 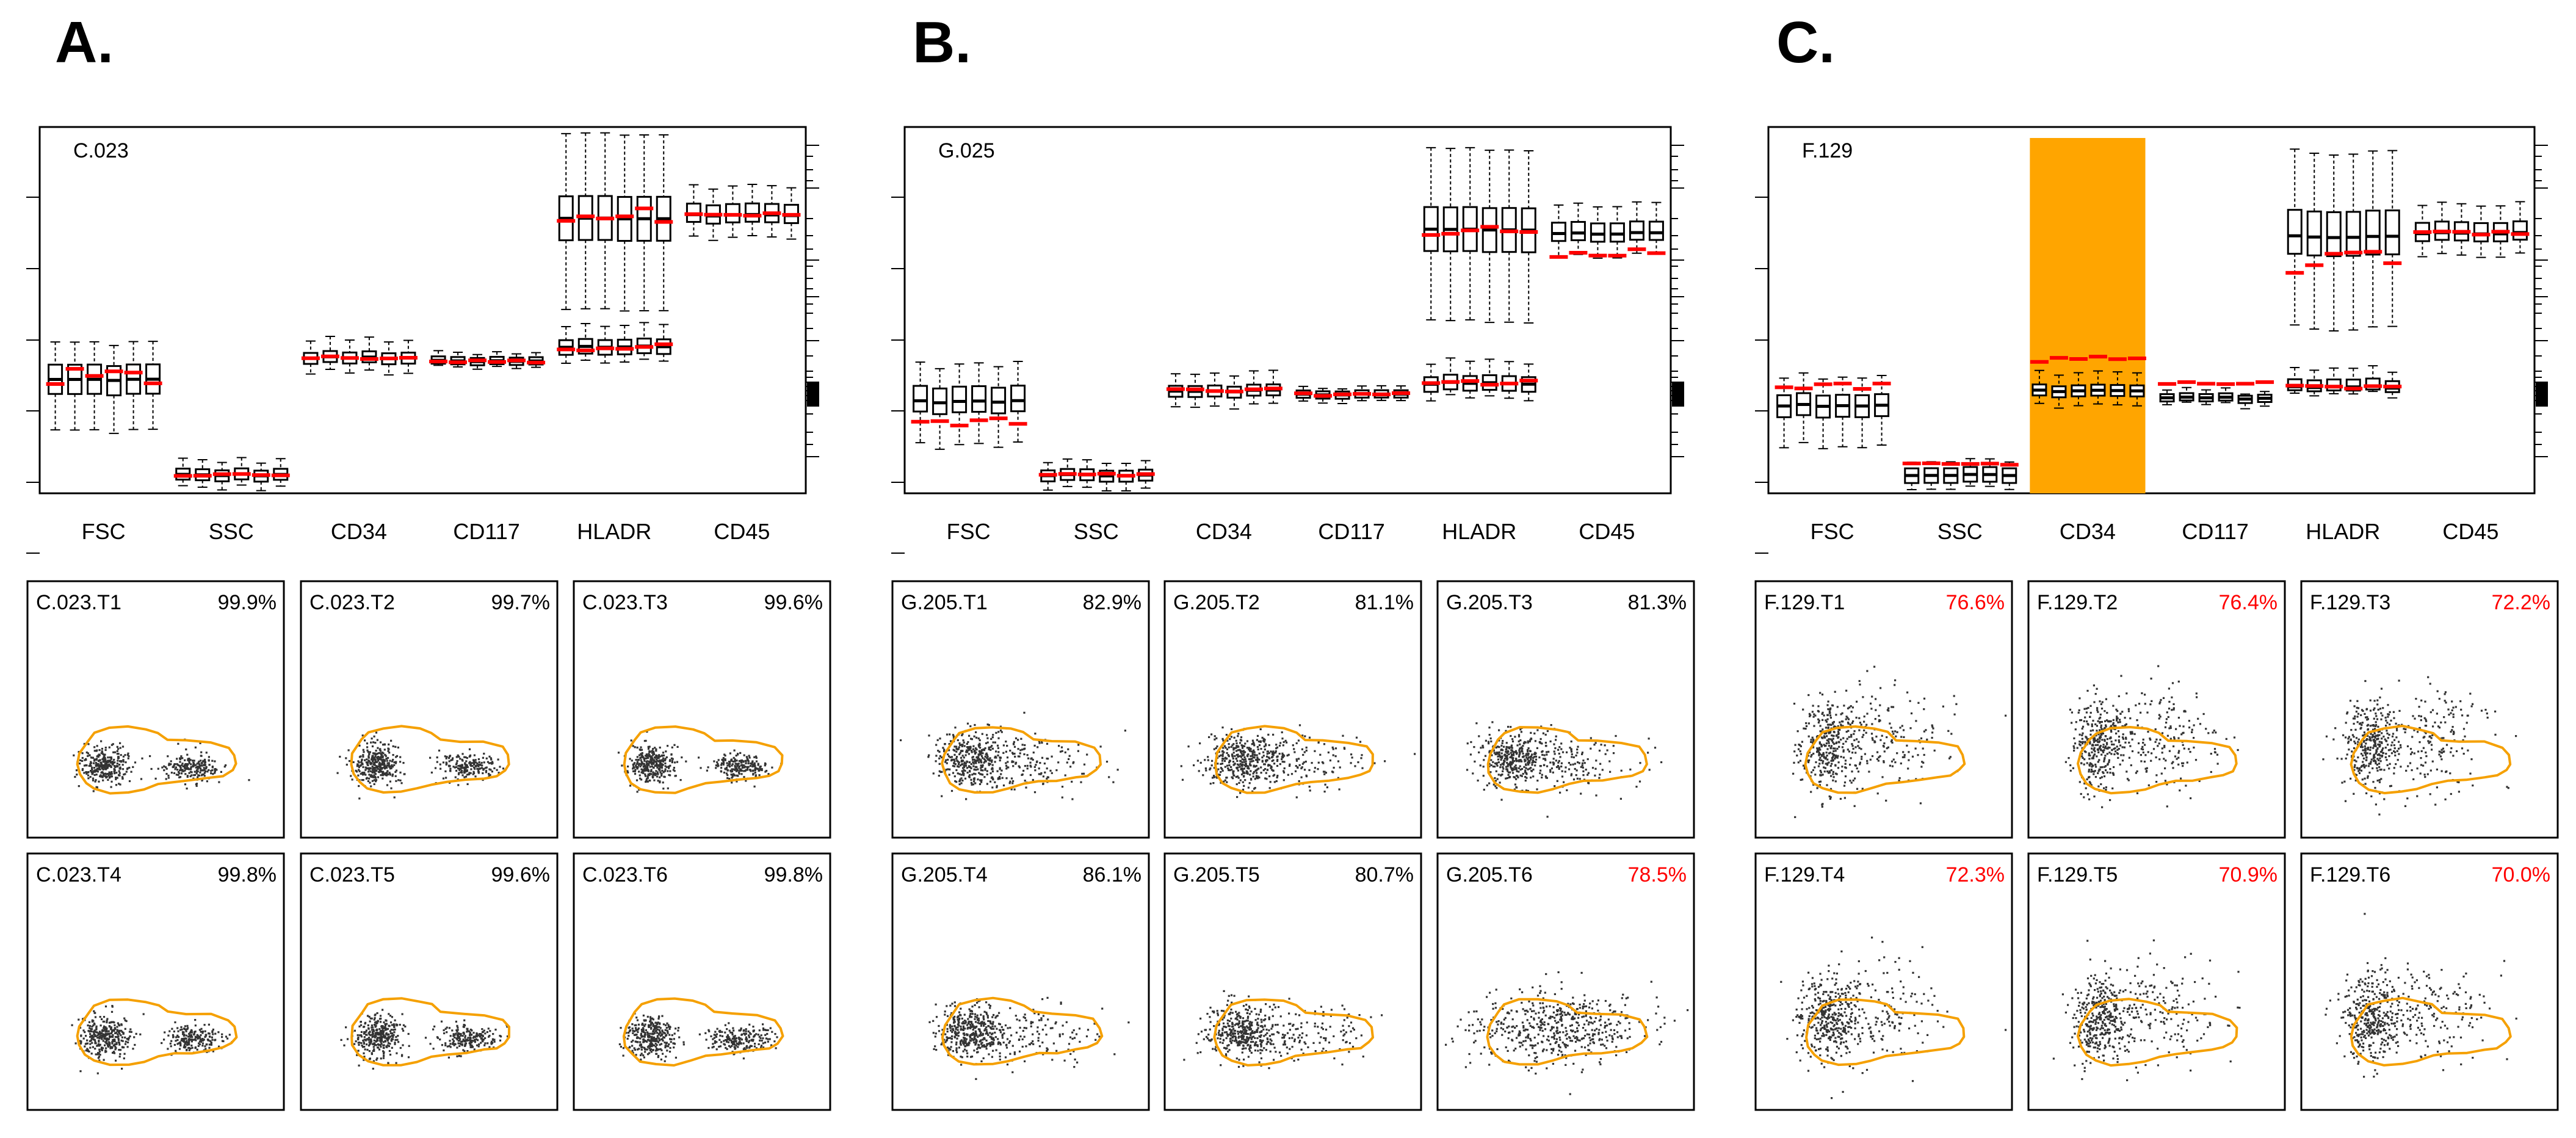 I want to click on box-iqr, so click(x=2353, y=234).